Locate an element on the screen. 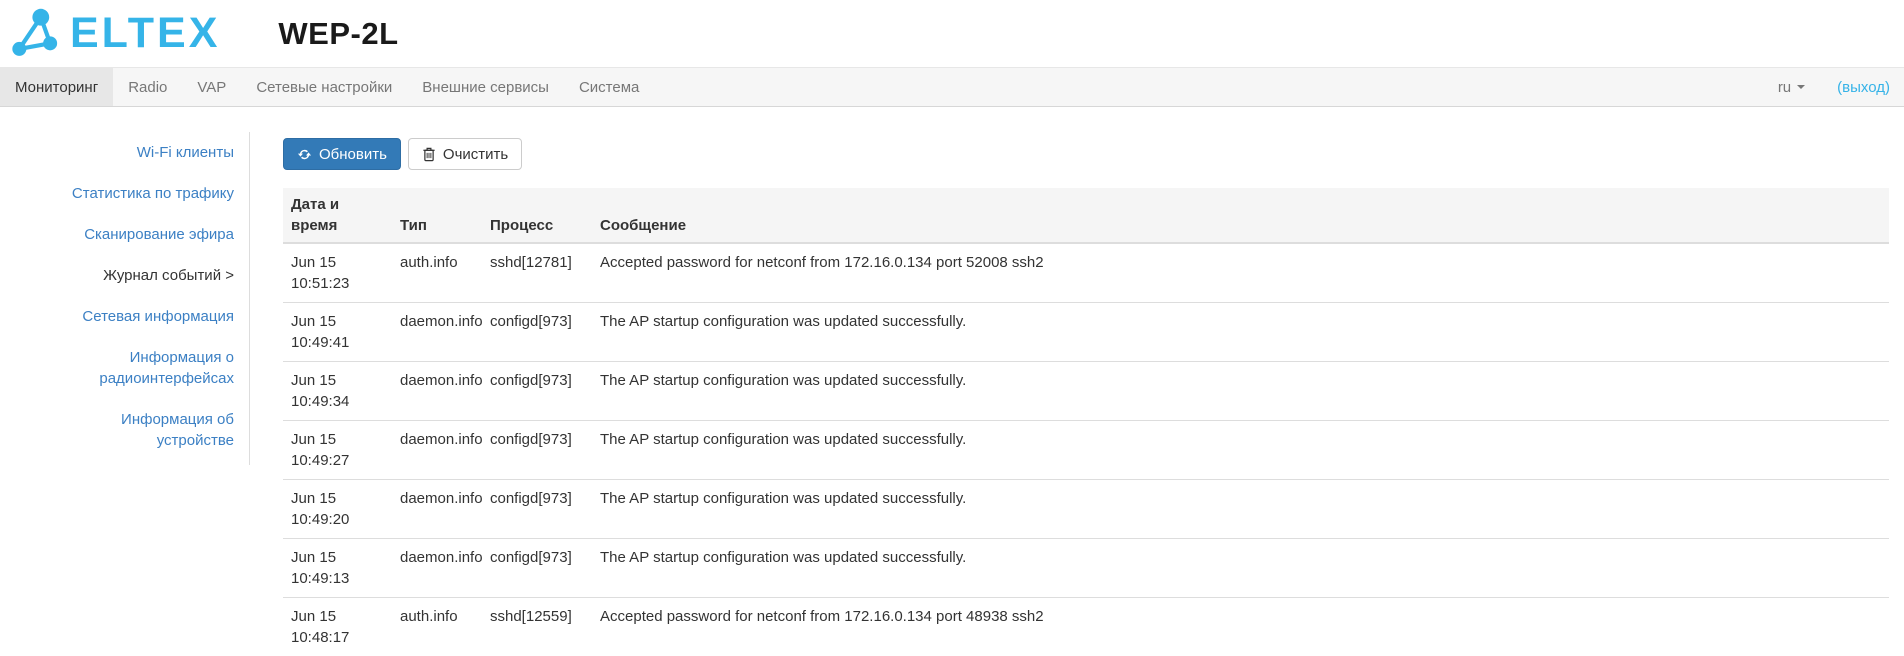  sidebar-item-air-scan: Сканирование эфира is located at coordinates (137, 234).